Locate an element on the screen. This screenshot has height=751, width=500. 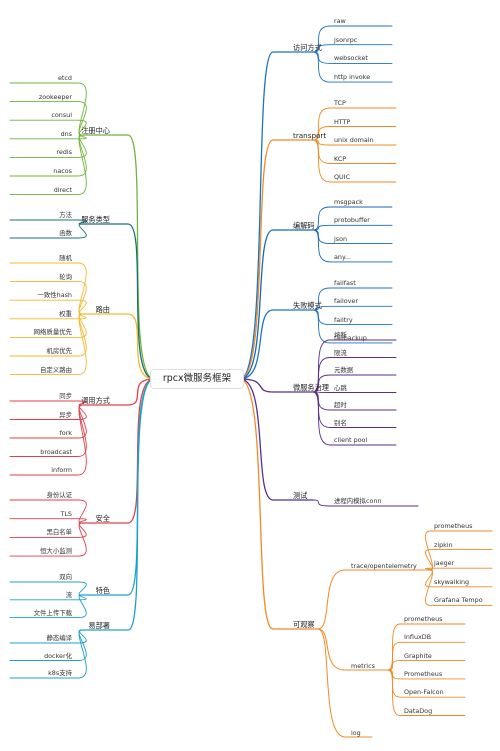
leaf-label: 别名 is located at coordinates (340, 422).